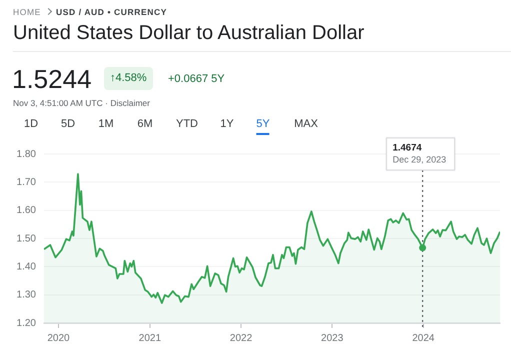 This screenshot has height=350, width=511. I want to click on x-tick-label: 2021, so click(150, 338).